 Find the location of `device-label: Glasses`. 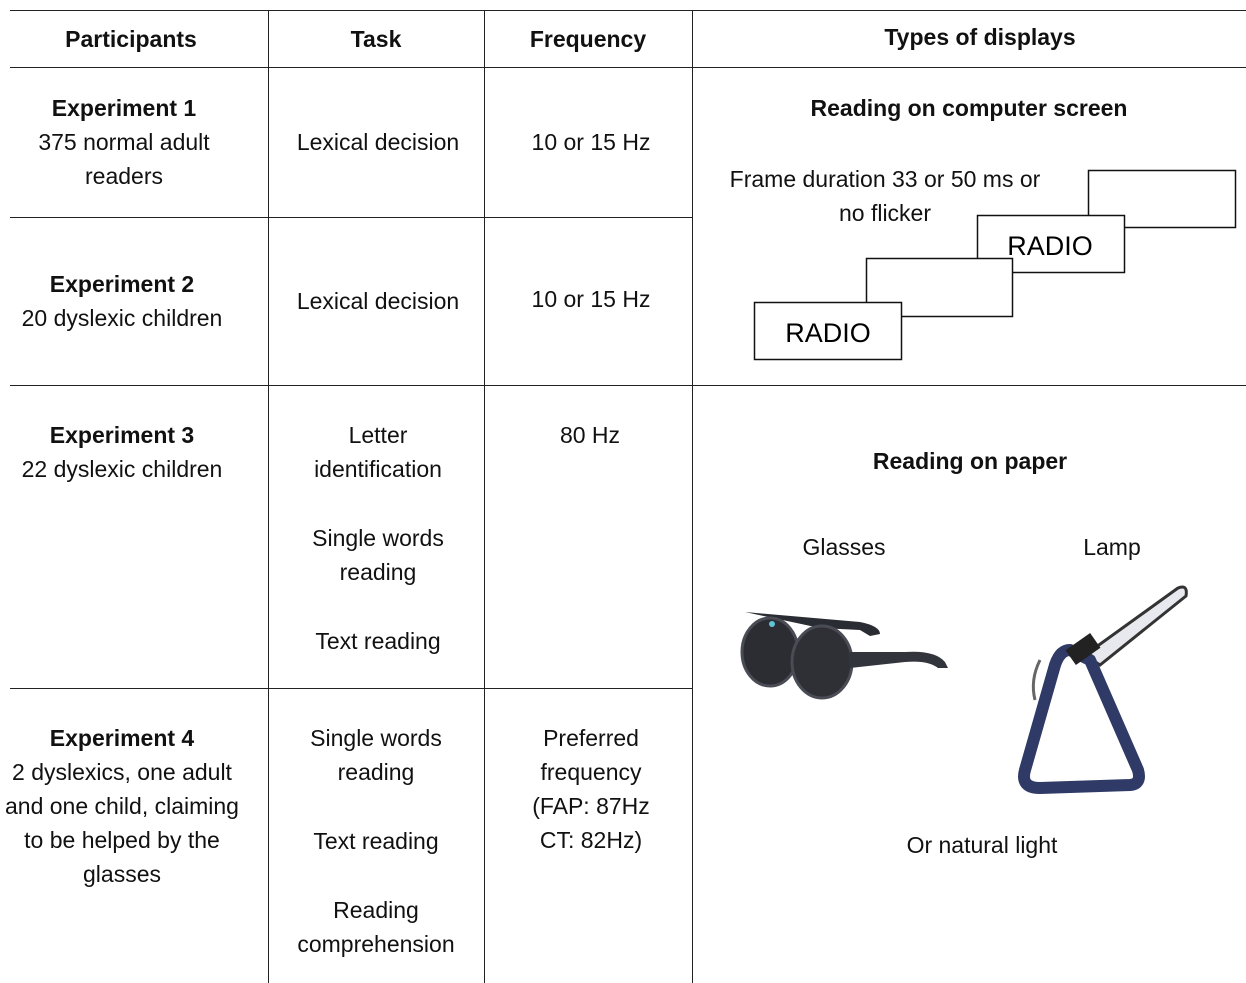

device-label: Glasses is located at coordinates (844, 547).